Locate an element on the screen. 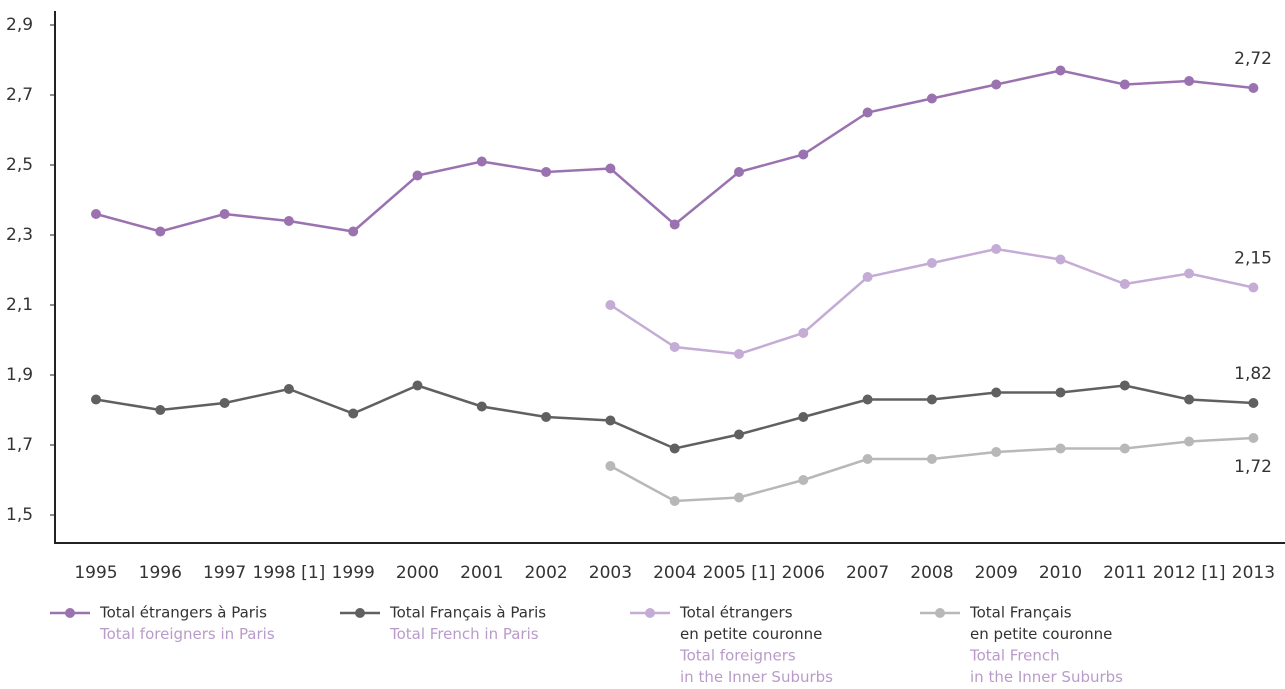 The height and width of the screenshot is (689, 1285). value-label: 2,15 is located at coordinates (1253, 259).